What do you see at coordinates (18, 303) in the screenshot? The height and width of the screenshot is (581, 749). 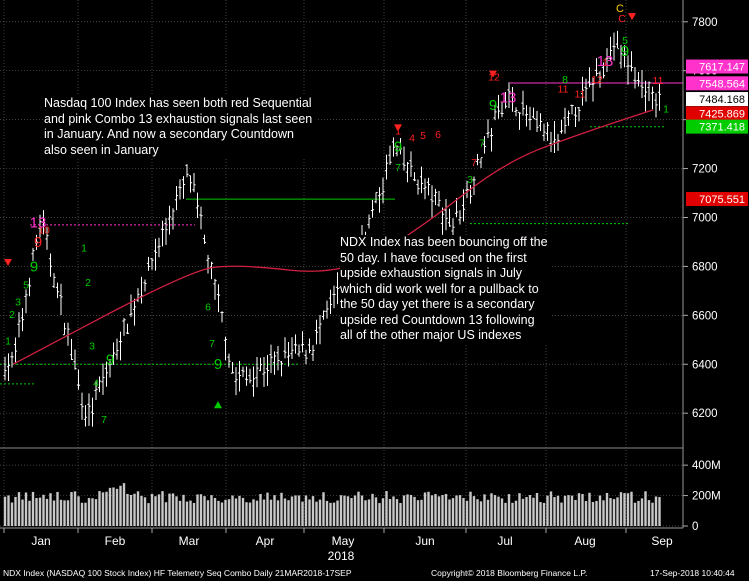 I see `td-label: 3` at bounding box center [18, 303].